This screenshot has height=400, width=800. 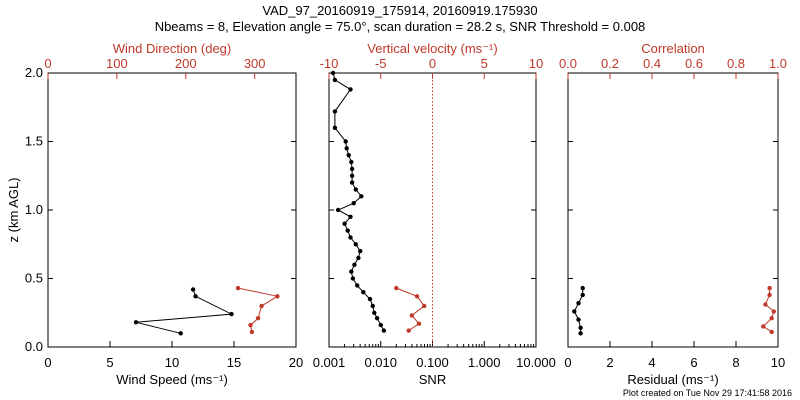 What do you see at coordinates (399, 10) in the screenshot?
I see `figure-title-line1: VAD_97_20160919_175914, 20160919.175930` at bounding box center [399, 10].